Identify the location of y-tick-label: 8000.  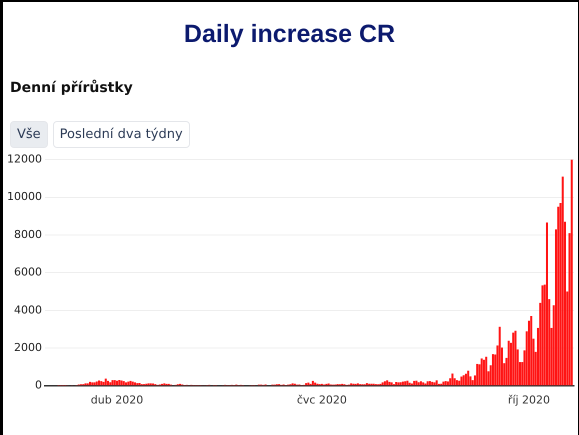
(28, 234).